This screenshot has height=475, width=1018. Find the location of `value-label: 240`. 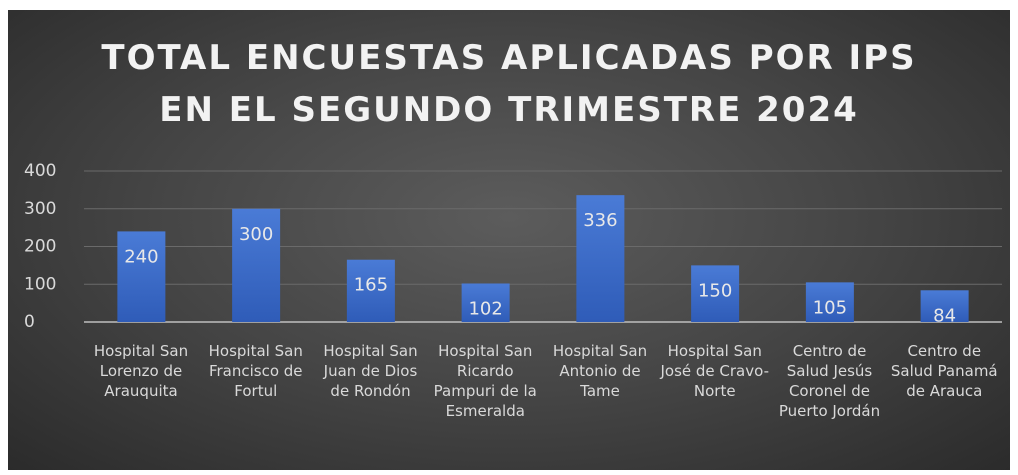

value-label: 240 is located at coordinates (141, 256).